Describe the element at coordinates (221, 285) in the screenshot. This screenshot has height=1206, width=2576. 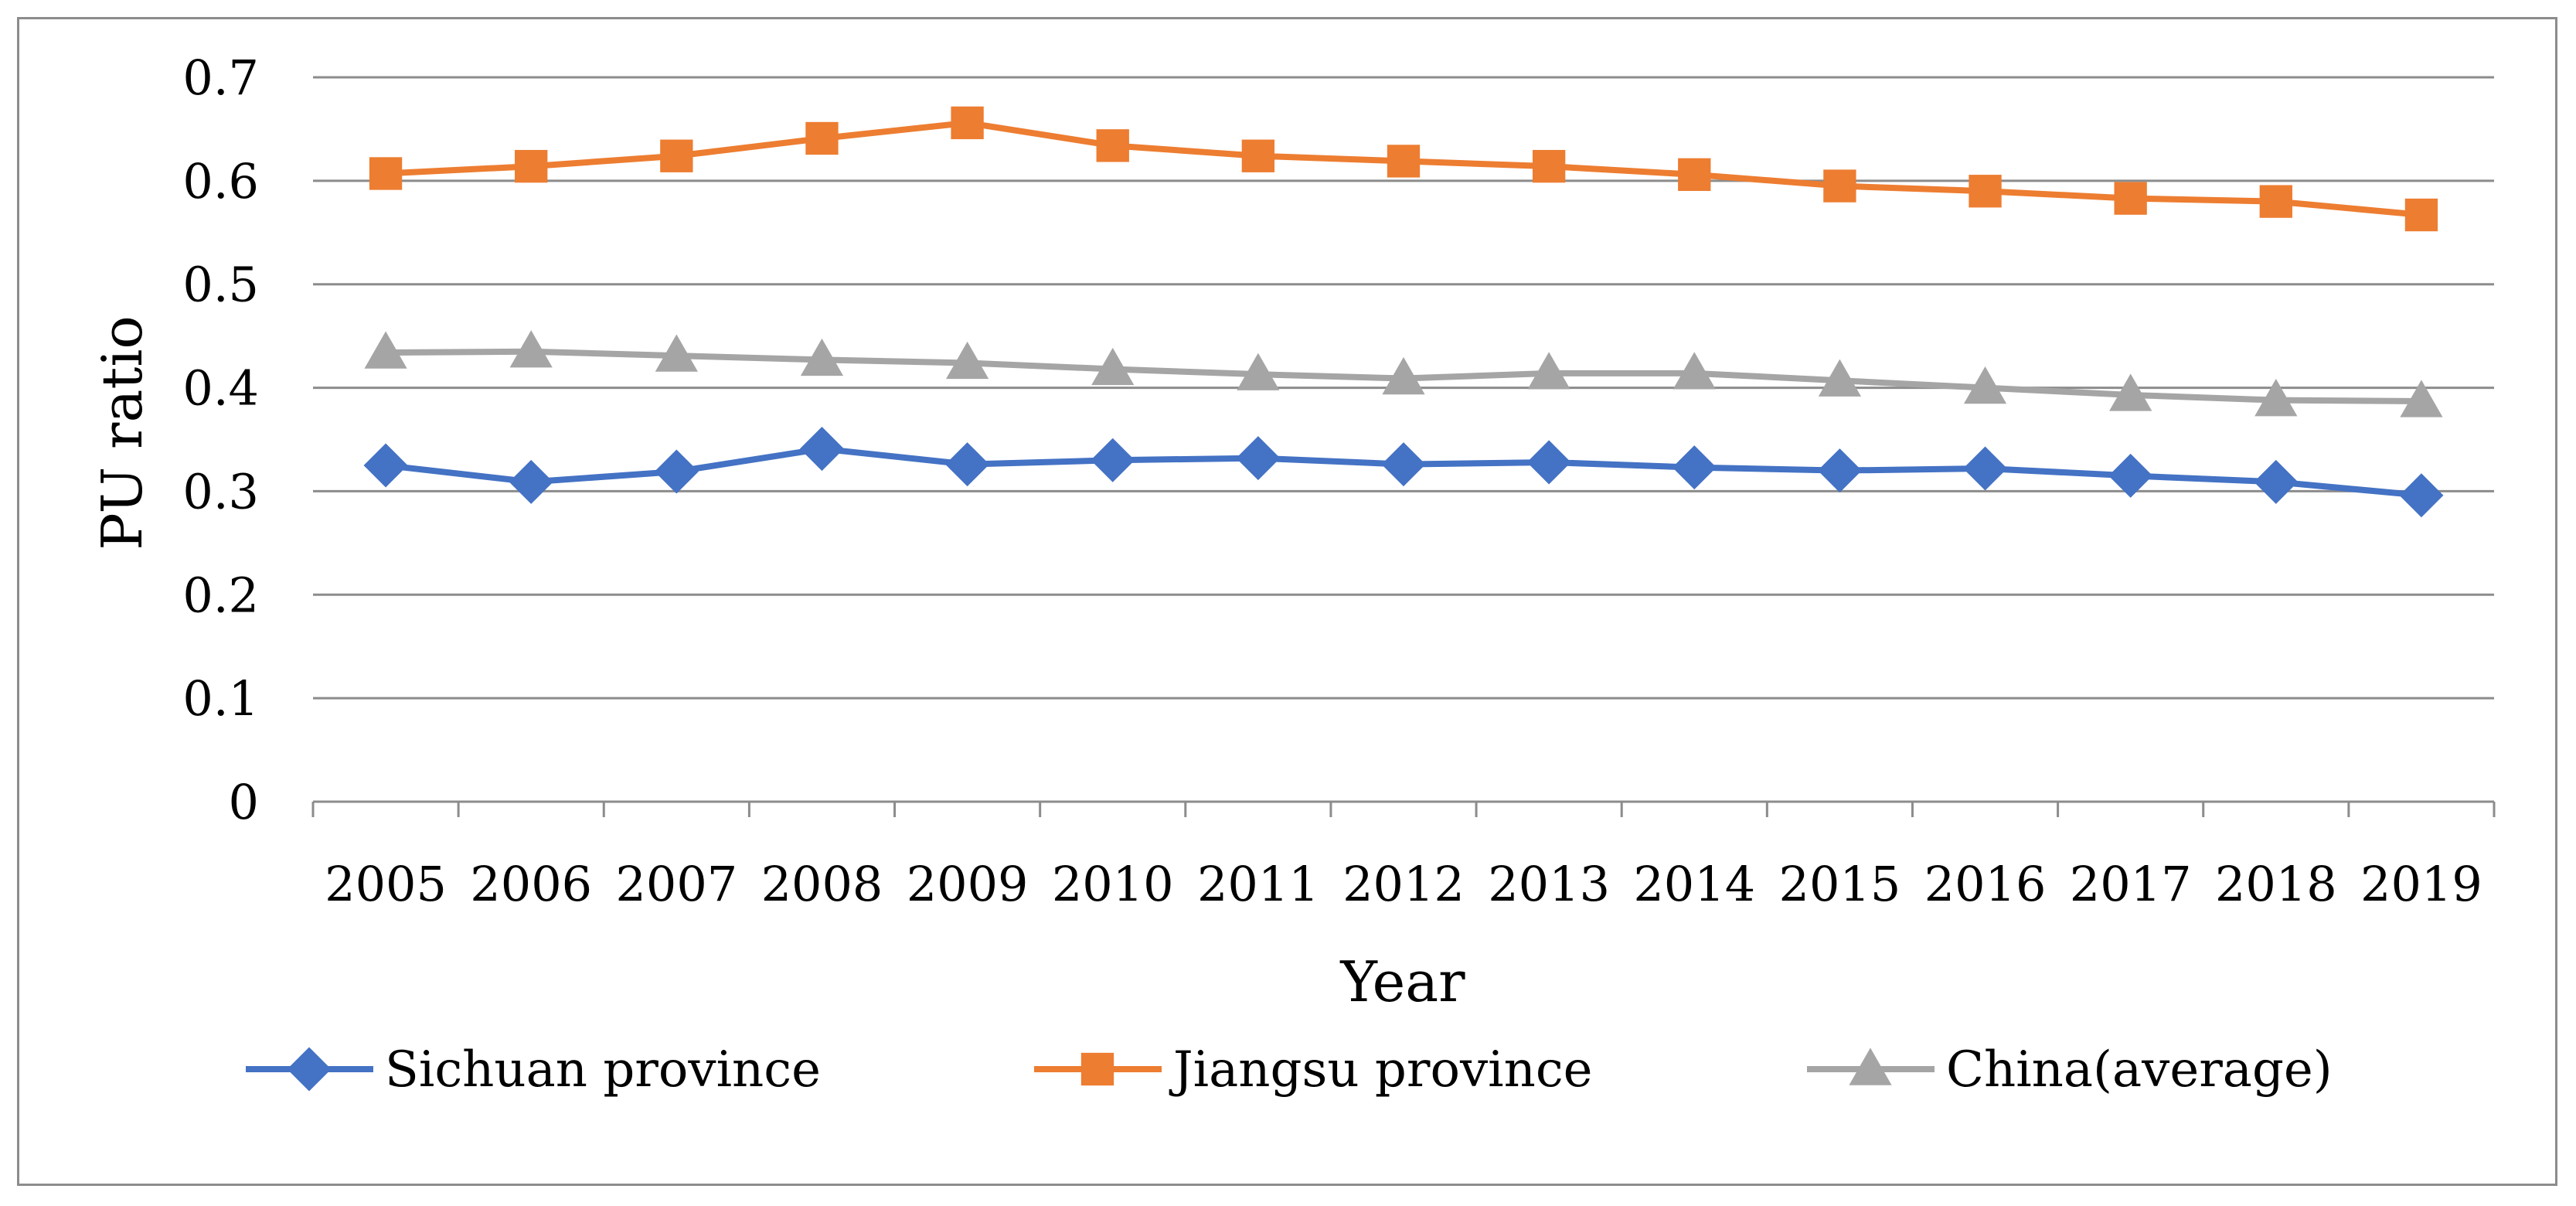
I see `y-tick-label: 0.5` at that location.